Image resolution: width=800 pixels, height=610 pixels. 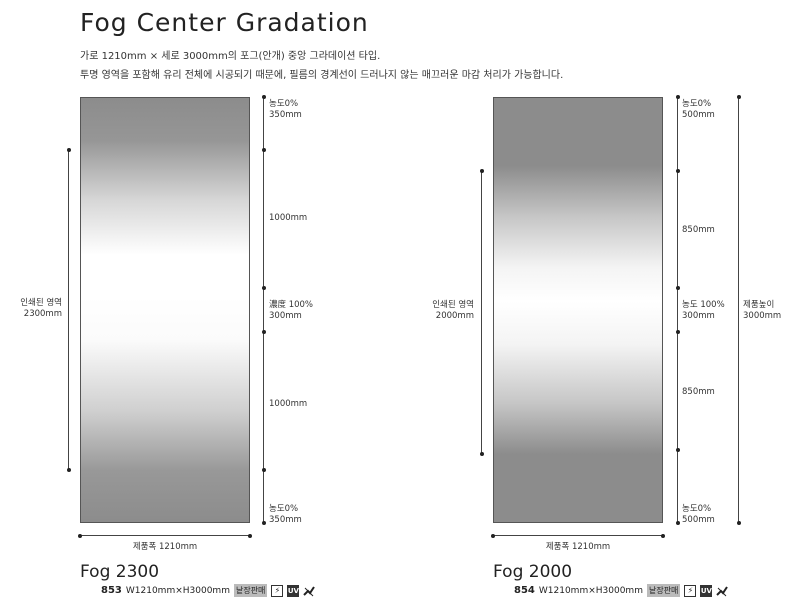 What do you see at coordinates (481, 454) in the screenshot?
I see `right-printed-area-dot-bottom` at bounding box center [481, 454].